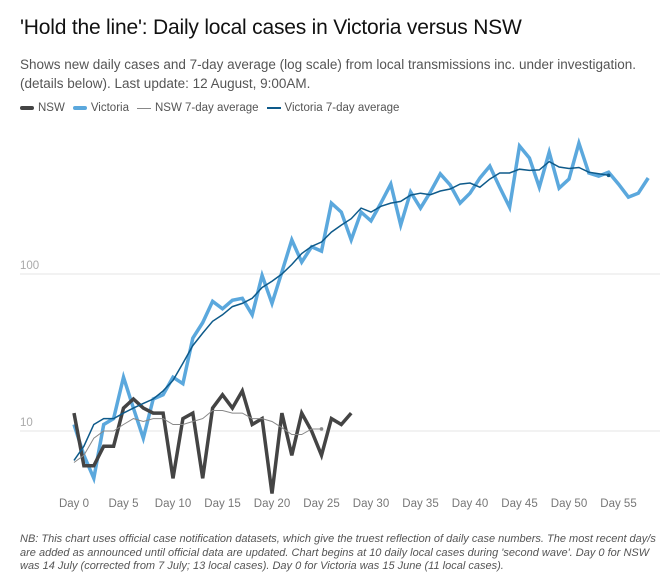 The width and height of the screenshot is (660, 581). Describe the element at coordinates (79, 108) in the screenshot. I see `legend-swatch-victoria` at that location.